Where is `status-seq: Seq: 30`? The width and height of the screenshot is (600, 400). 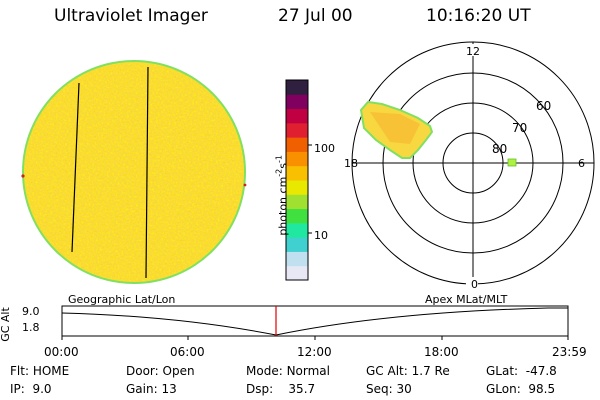
status-seq: Seq: 30 is located at coordinates (389, 389).